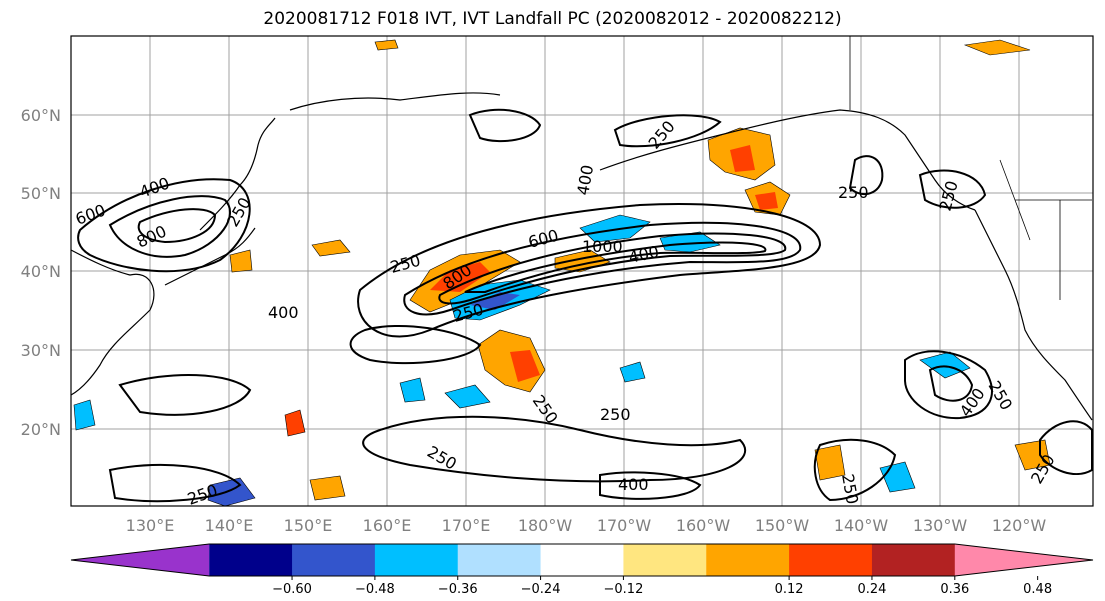  Describe the element at coordinates (703, 525) in the screenshot. I see `lon-label: 160°W` at that location.